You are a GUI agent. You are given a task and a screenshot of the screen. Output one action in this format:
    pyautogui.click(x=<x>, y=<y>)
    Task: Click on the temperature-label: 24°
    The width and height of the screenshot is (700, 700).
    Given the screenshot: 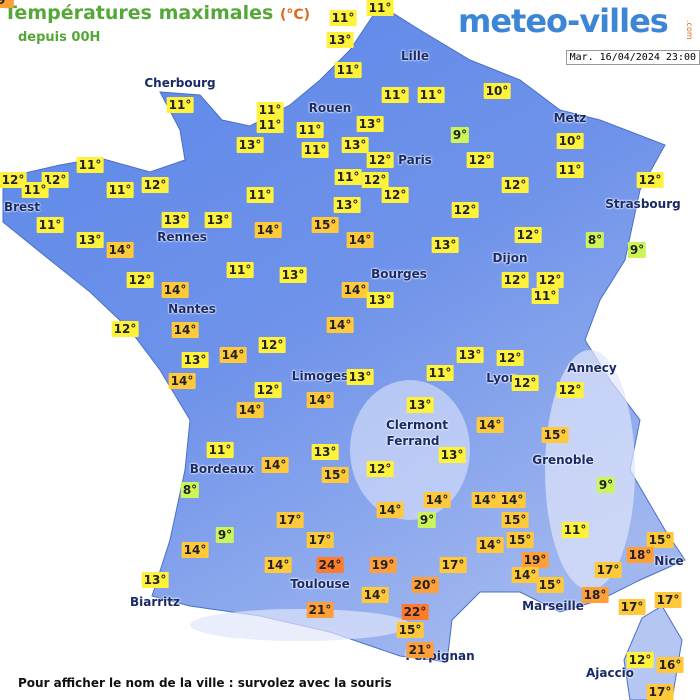 What is the action you would take?
    pyautogui.click(x=330, y=565)
    